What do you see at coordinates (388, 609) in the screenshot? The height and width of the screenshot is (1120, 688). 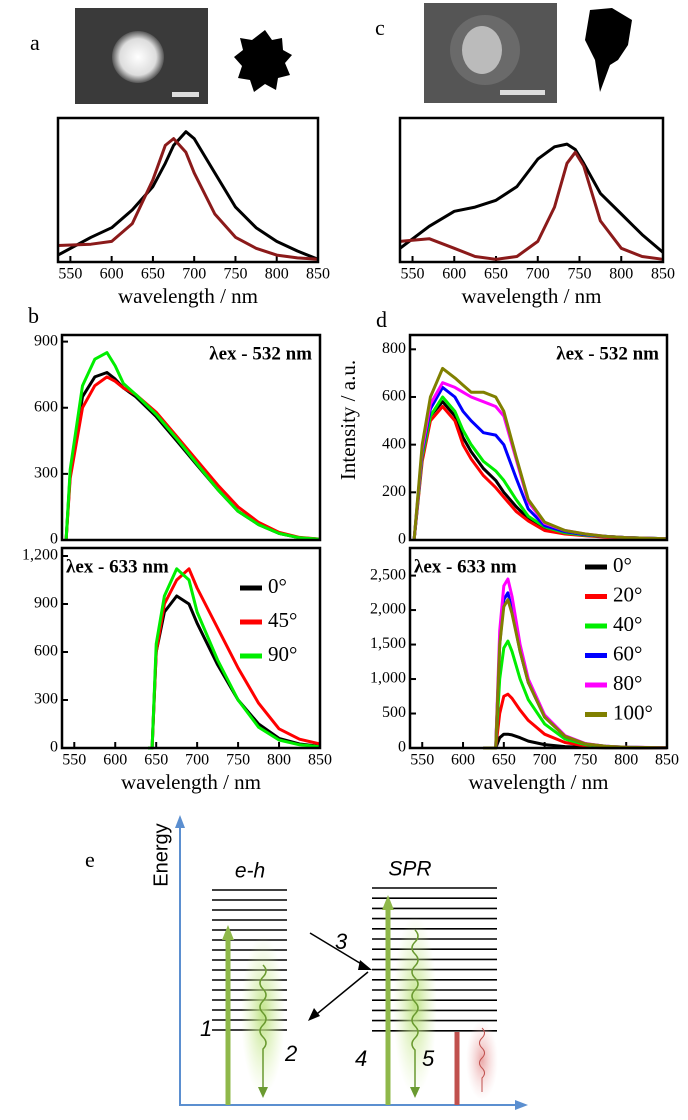 I see `y-tick-label: 2,000` at bounding box center [388, 609].